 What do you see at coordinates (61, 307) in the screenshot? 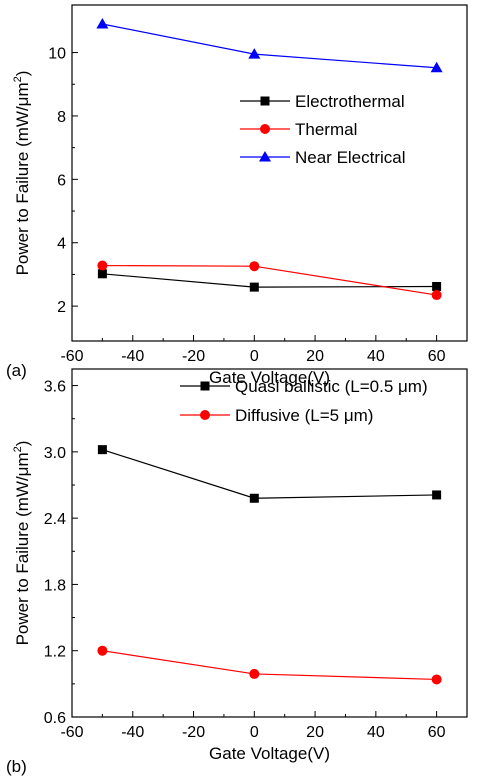
I see `y-tick-label: 2` at bounding box center [61, 307].